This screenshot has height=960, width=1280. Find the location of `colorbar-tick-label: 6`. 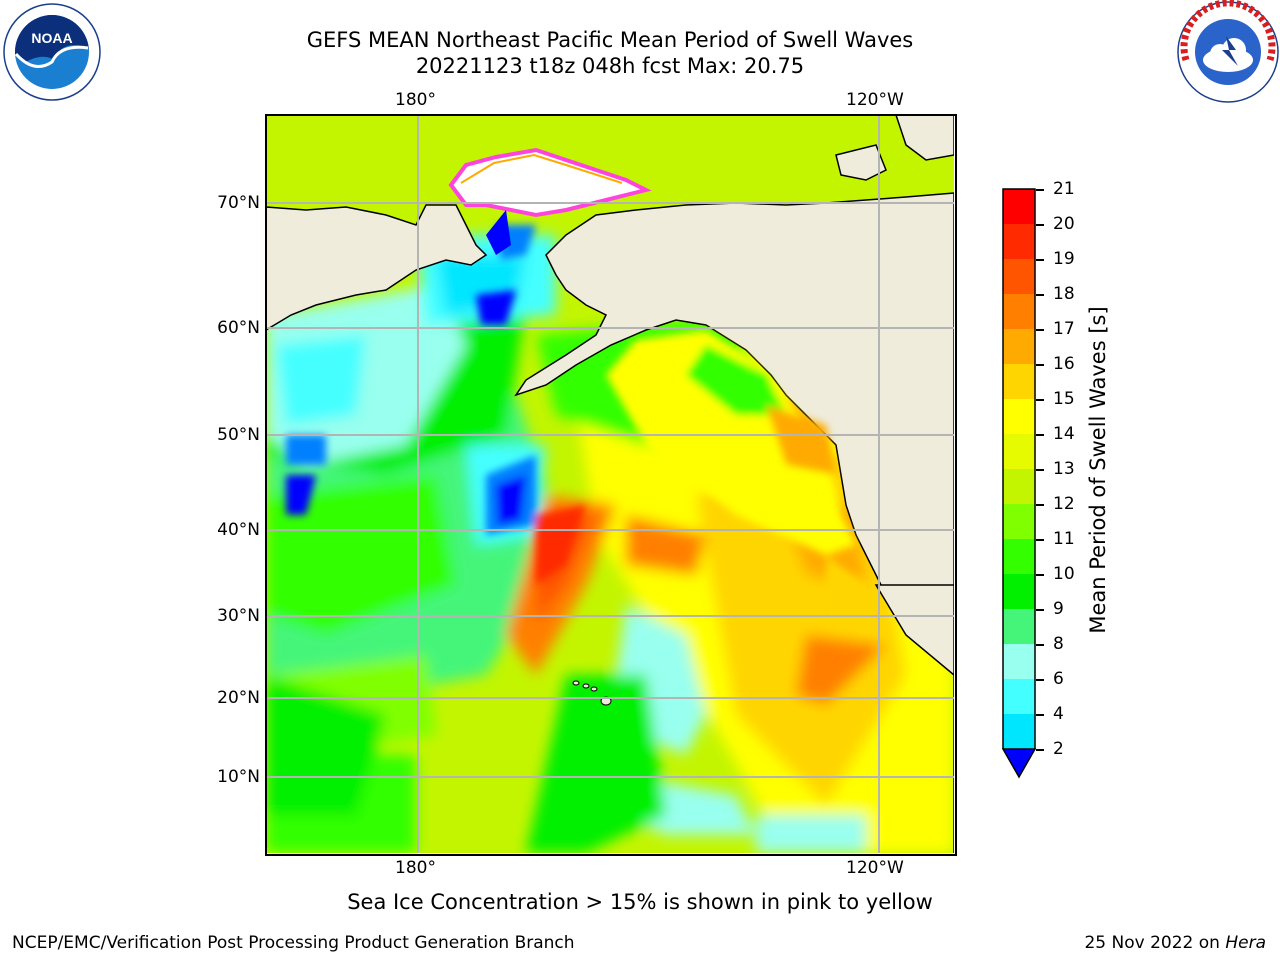

colorbar-tick-label: 6 is located at coordinates (1058, 679).